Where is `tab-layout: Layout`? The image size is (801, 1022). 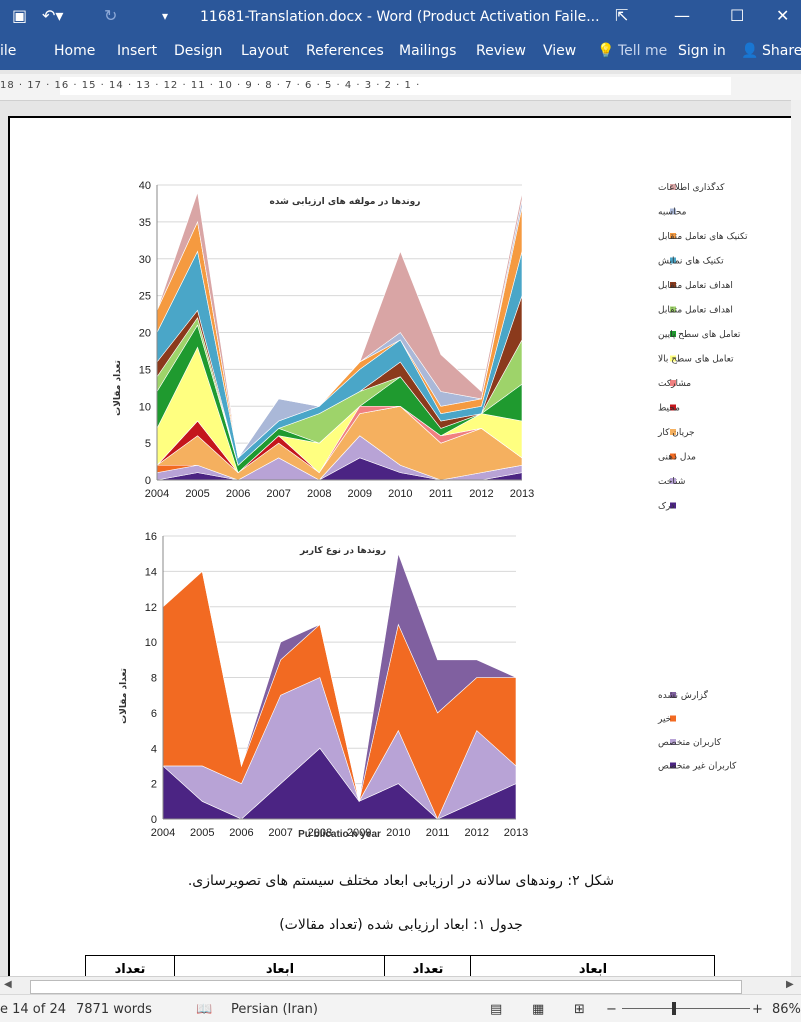 tab-layout: Layout is located at coordinates (265, 51).